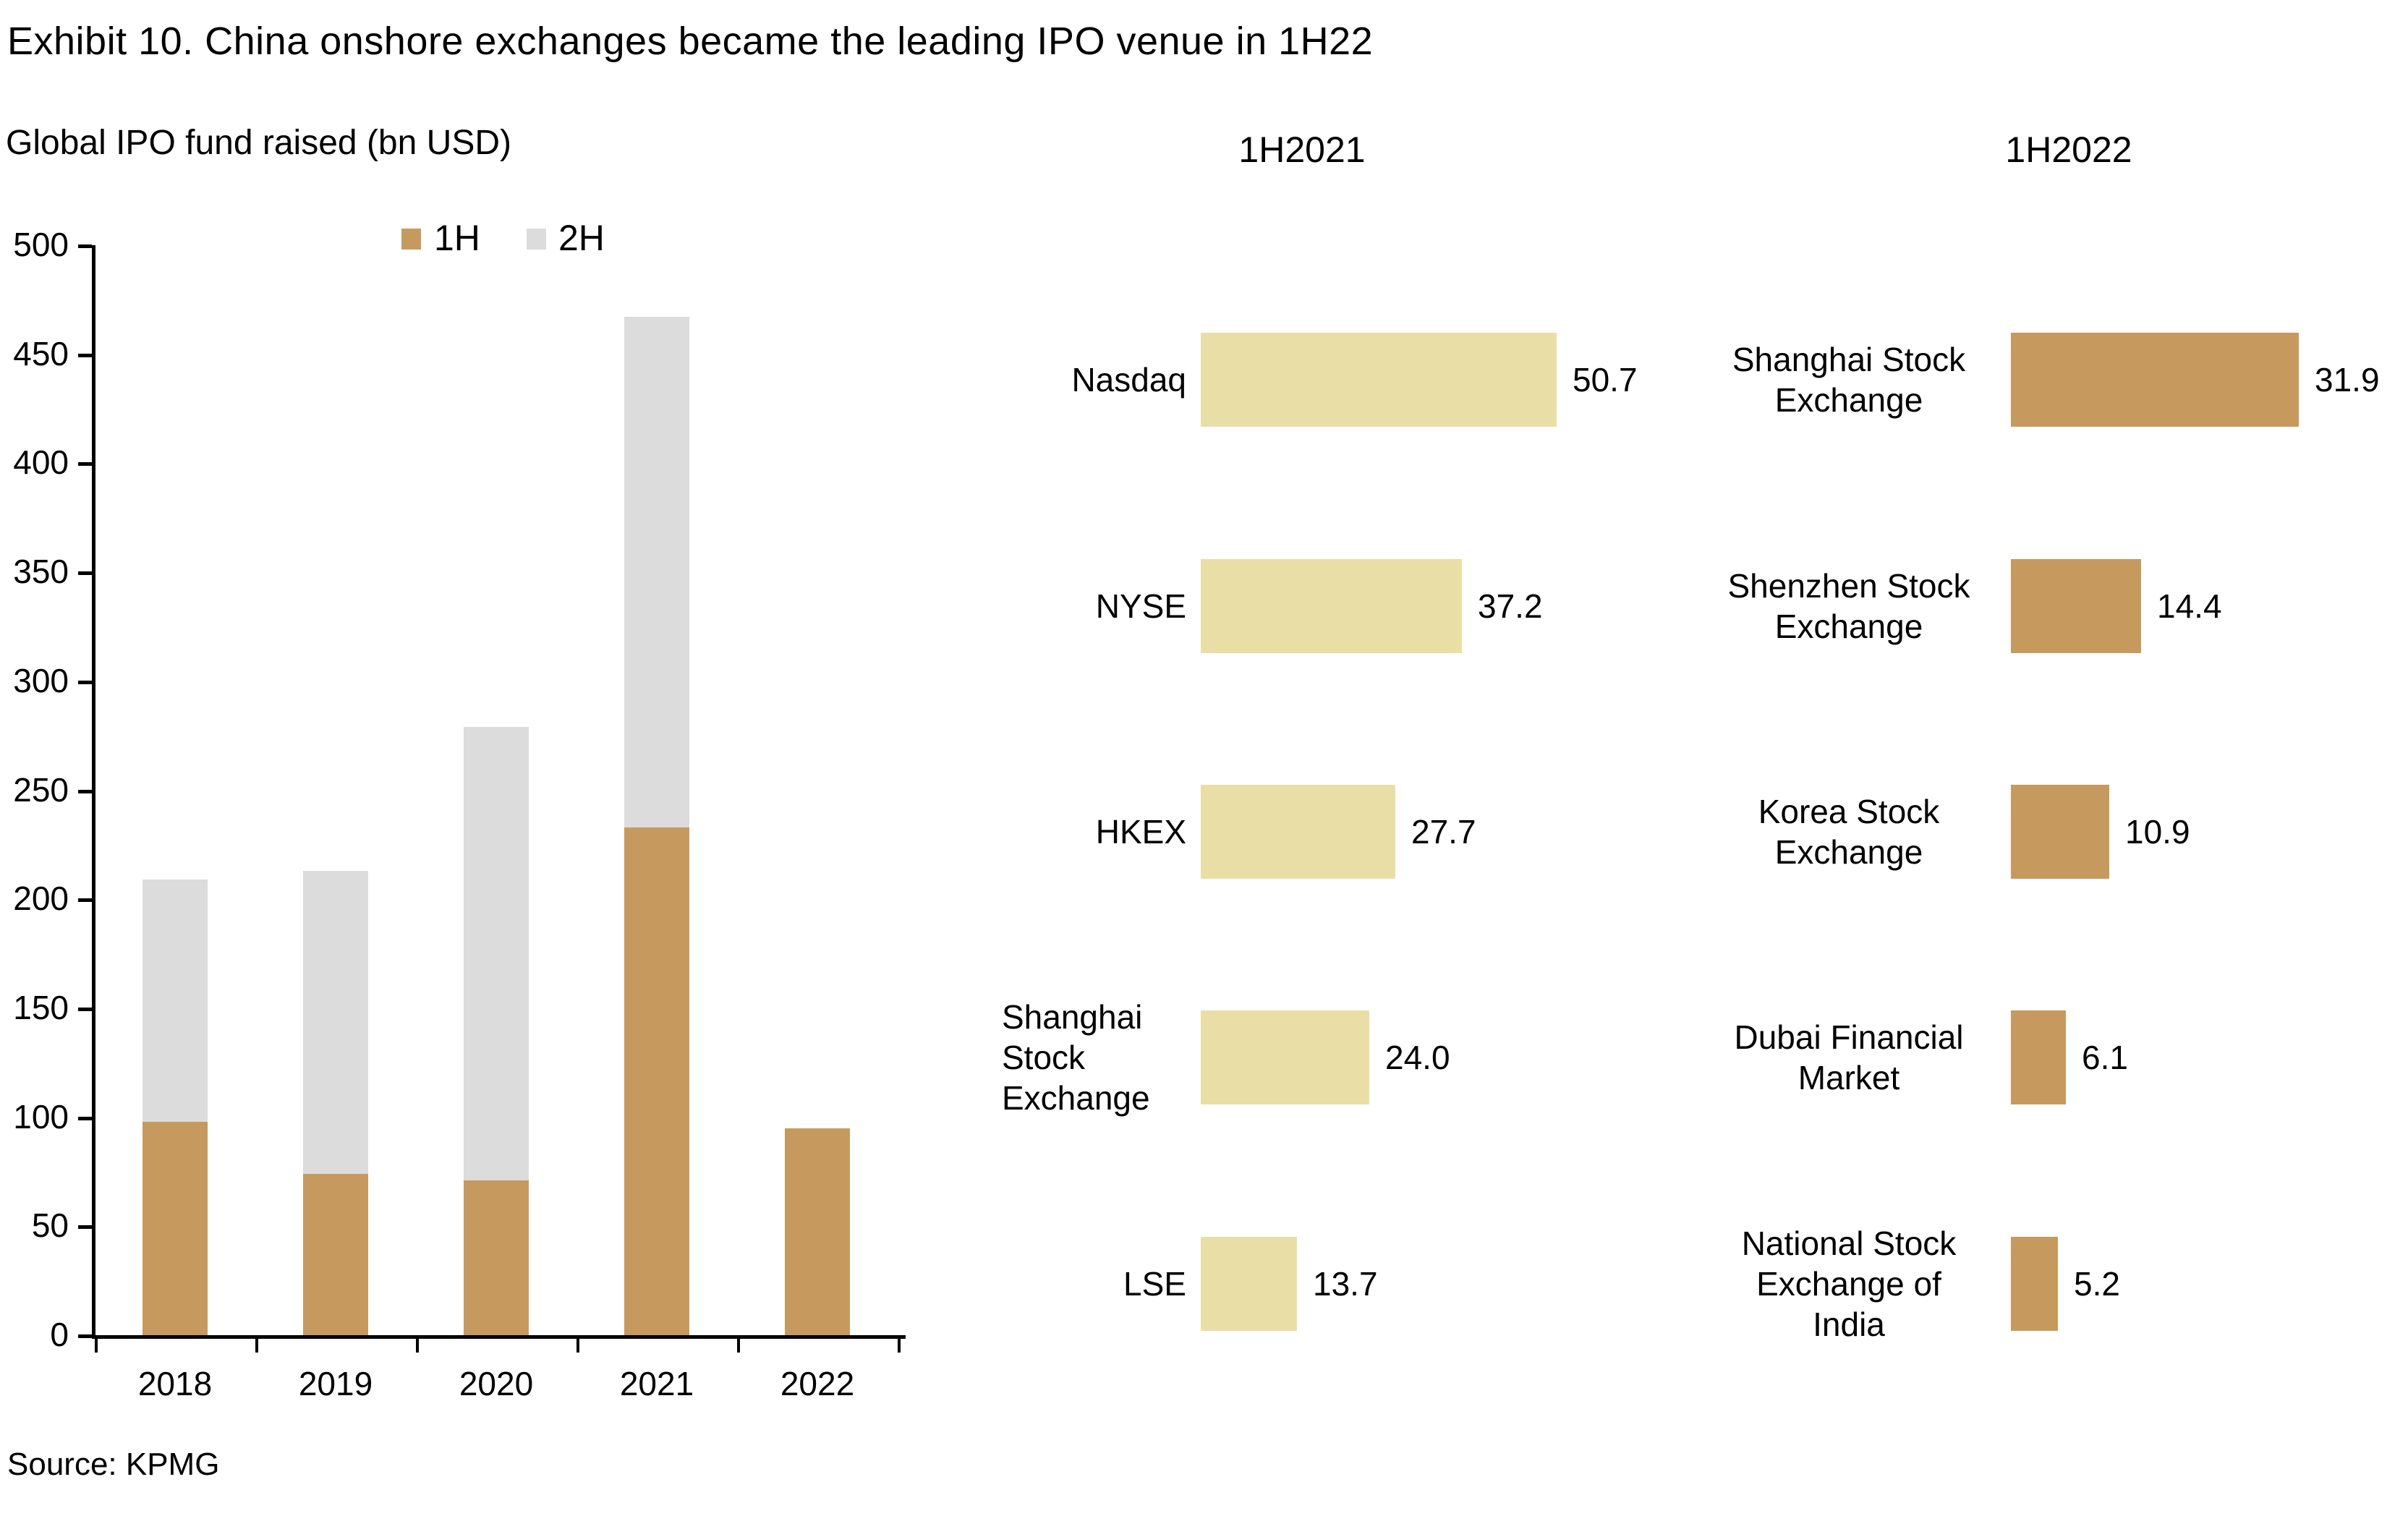 Image resolution: width=2408 pixels, height=1516 pixels. What do you see at coordinates (41, 680) in the screenshot?
I see `y-axis-tick-label: 300` at bounding box center [41, 680].